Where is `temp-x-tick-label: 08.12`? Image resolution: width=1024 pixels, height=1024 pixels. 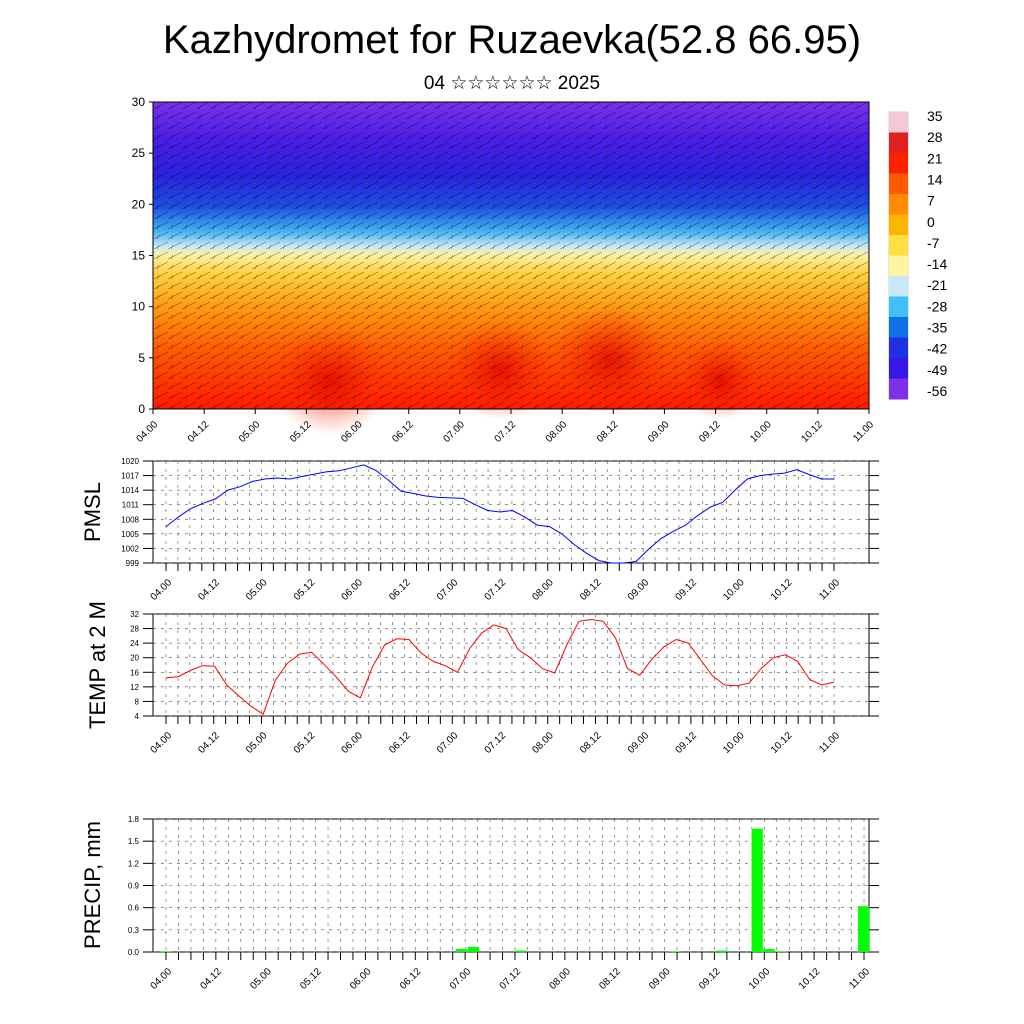
temp-x-tick-label: 08.12 is located at coordinates (591, 743).